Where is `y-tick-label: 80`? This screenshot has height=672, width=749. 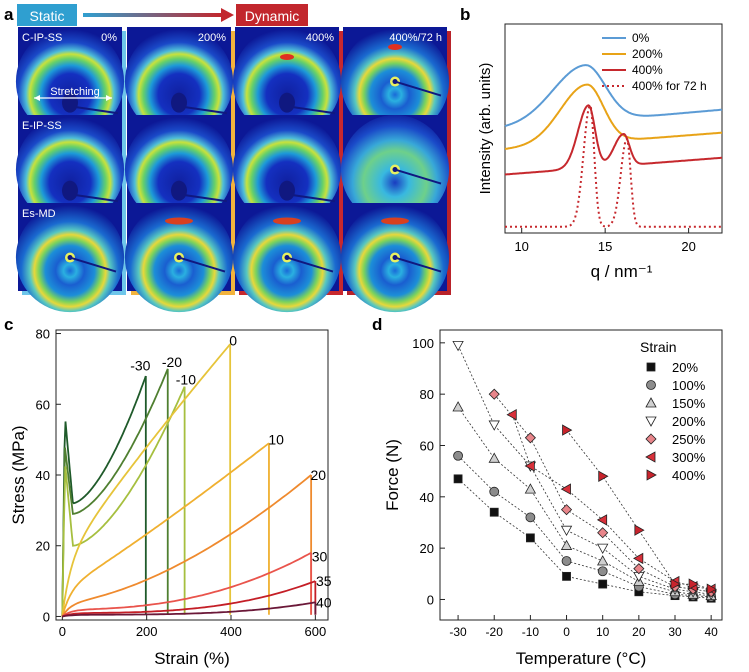
y-tick-label: 80 is located at coordinates (43, 334).